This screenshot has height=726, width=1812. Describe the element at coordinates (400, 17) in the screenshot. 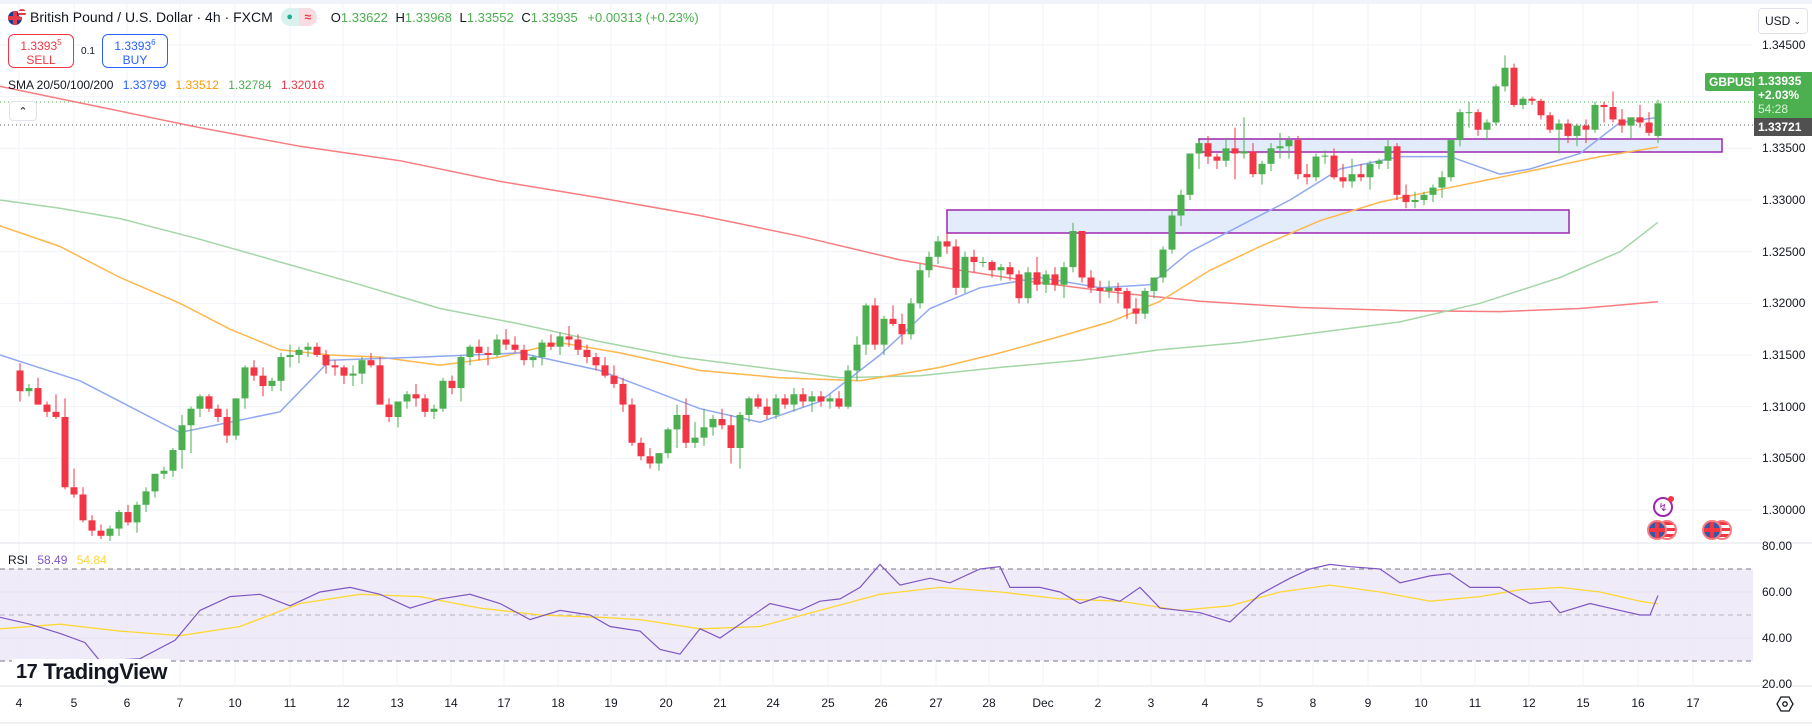

I see `high-label: H` at that location.